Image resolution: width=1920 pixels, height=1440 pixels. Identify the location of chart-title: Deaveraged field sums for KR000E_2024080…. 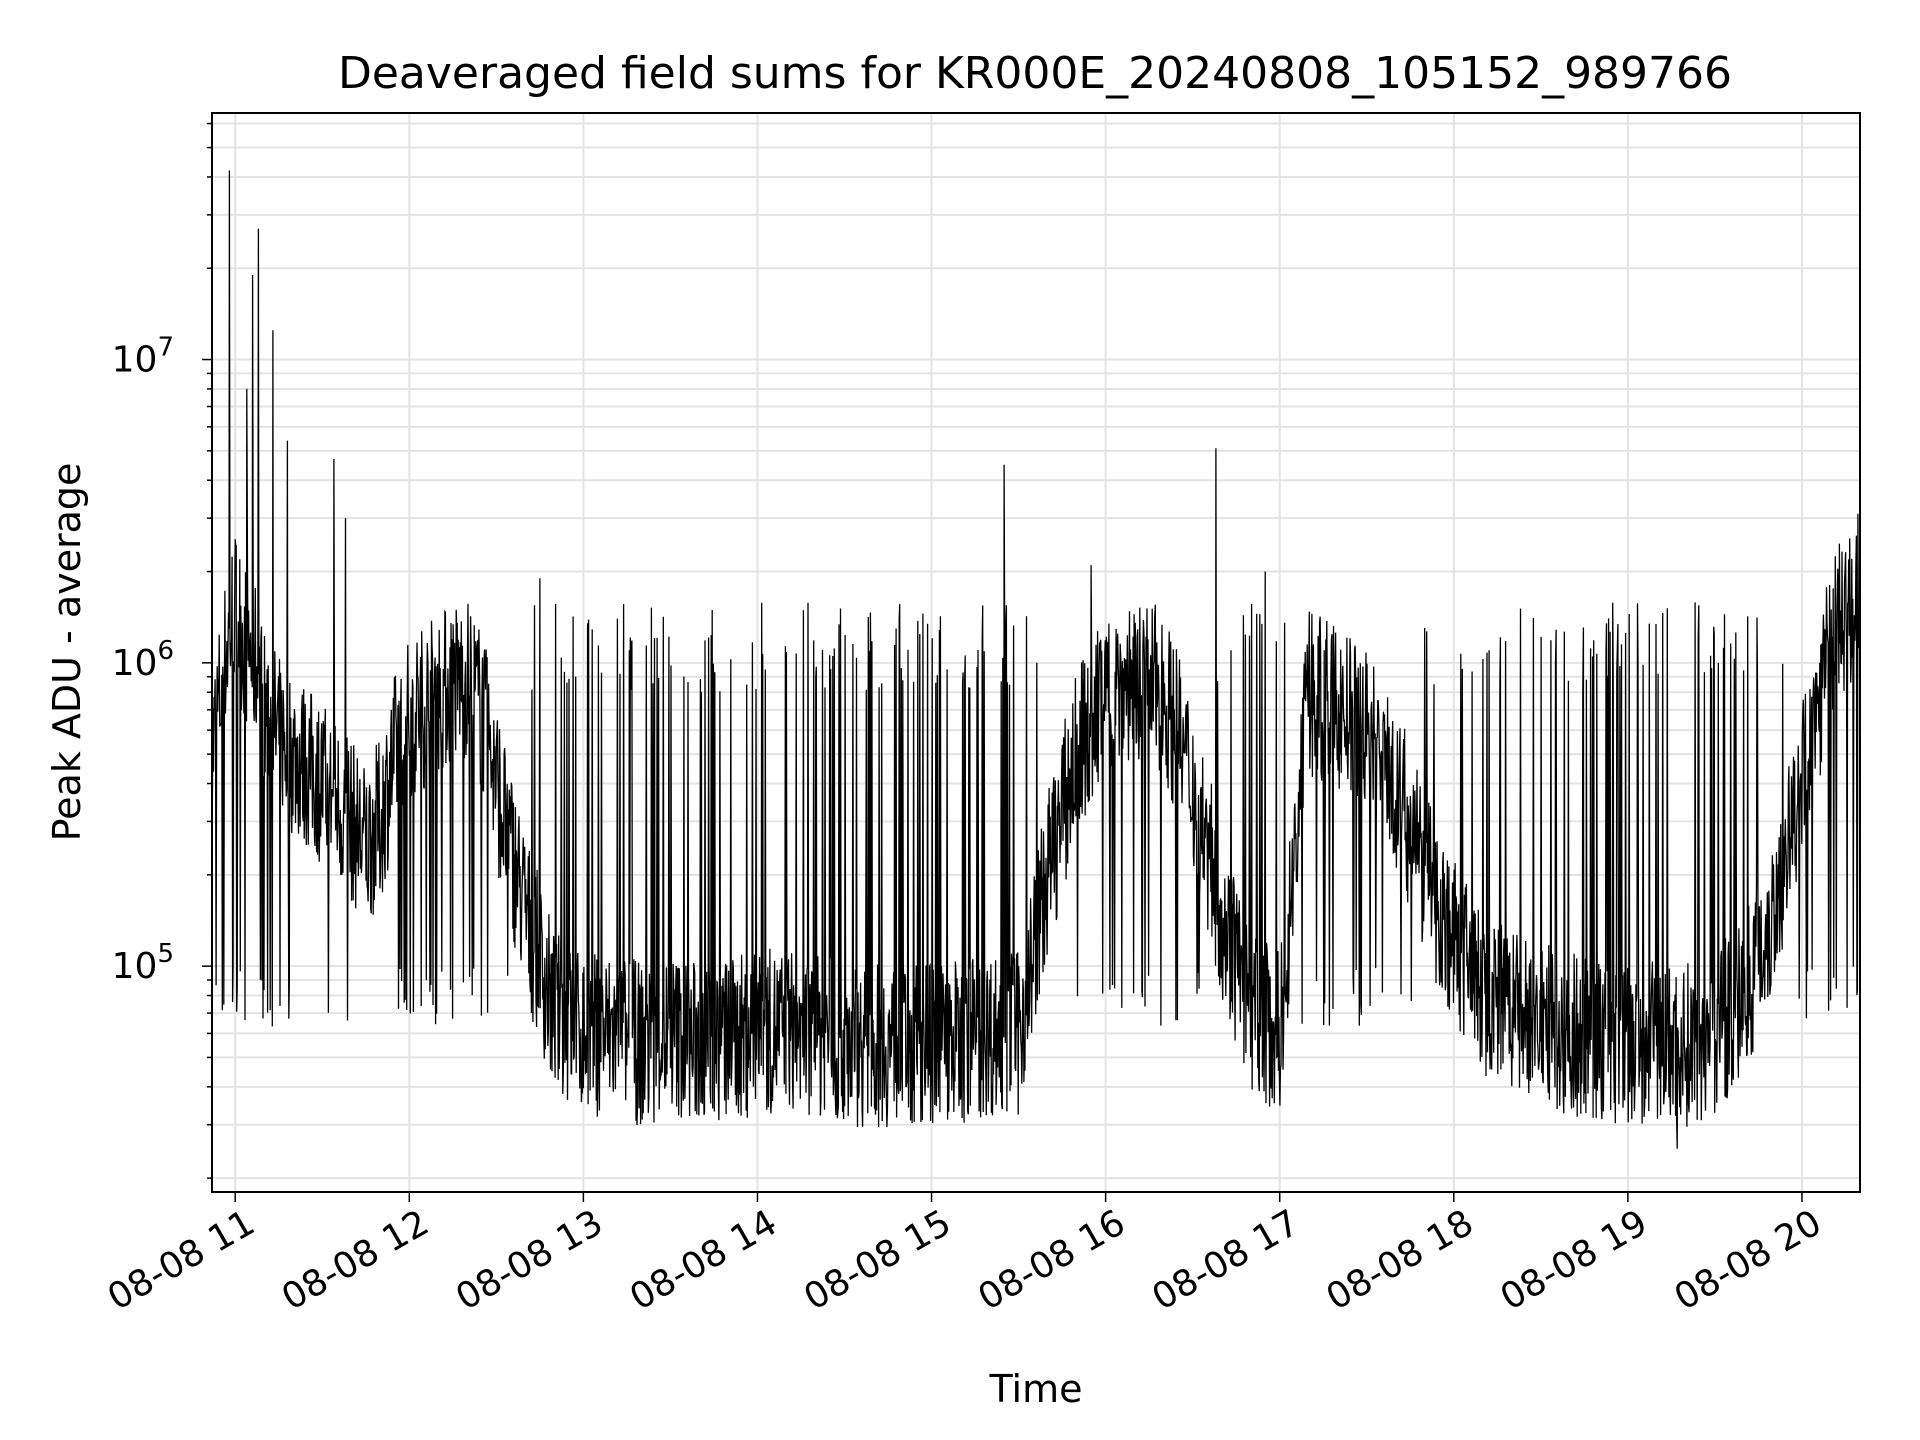
(1035, 73).